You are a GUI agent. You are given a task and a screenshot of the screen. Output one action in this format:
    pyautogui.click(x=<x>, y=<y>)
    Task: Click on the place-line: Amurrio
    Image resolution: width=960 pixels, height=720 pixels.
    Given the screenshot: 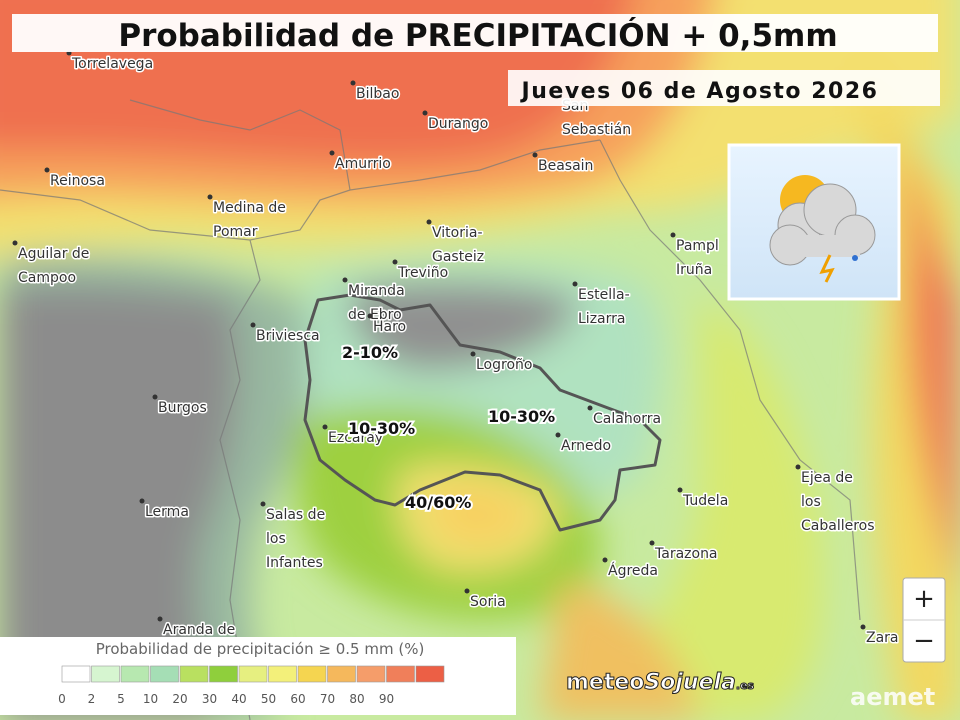 What is the action you would take?
    pyautogui.click(x=363, y=164)
    